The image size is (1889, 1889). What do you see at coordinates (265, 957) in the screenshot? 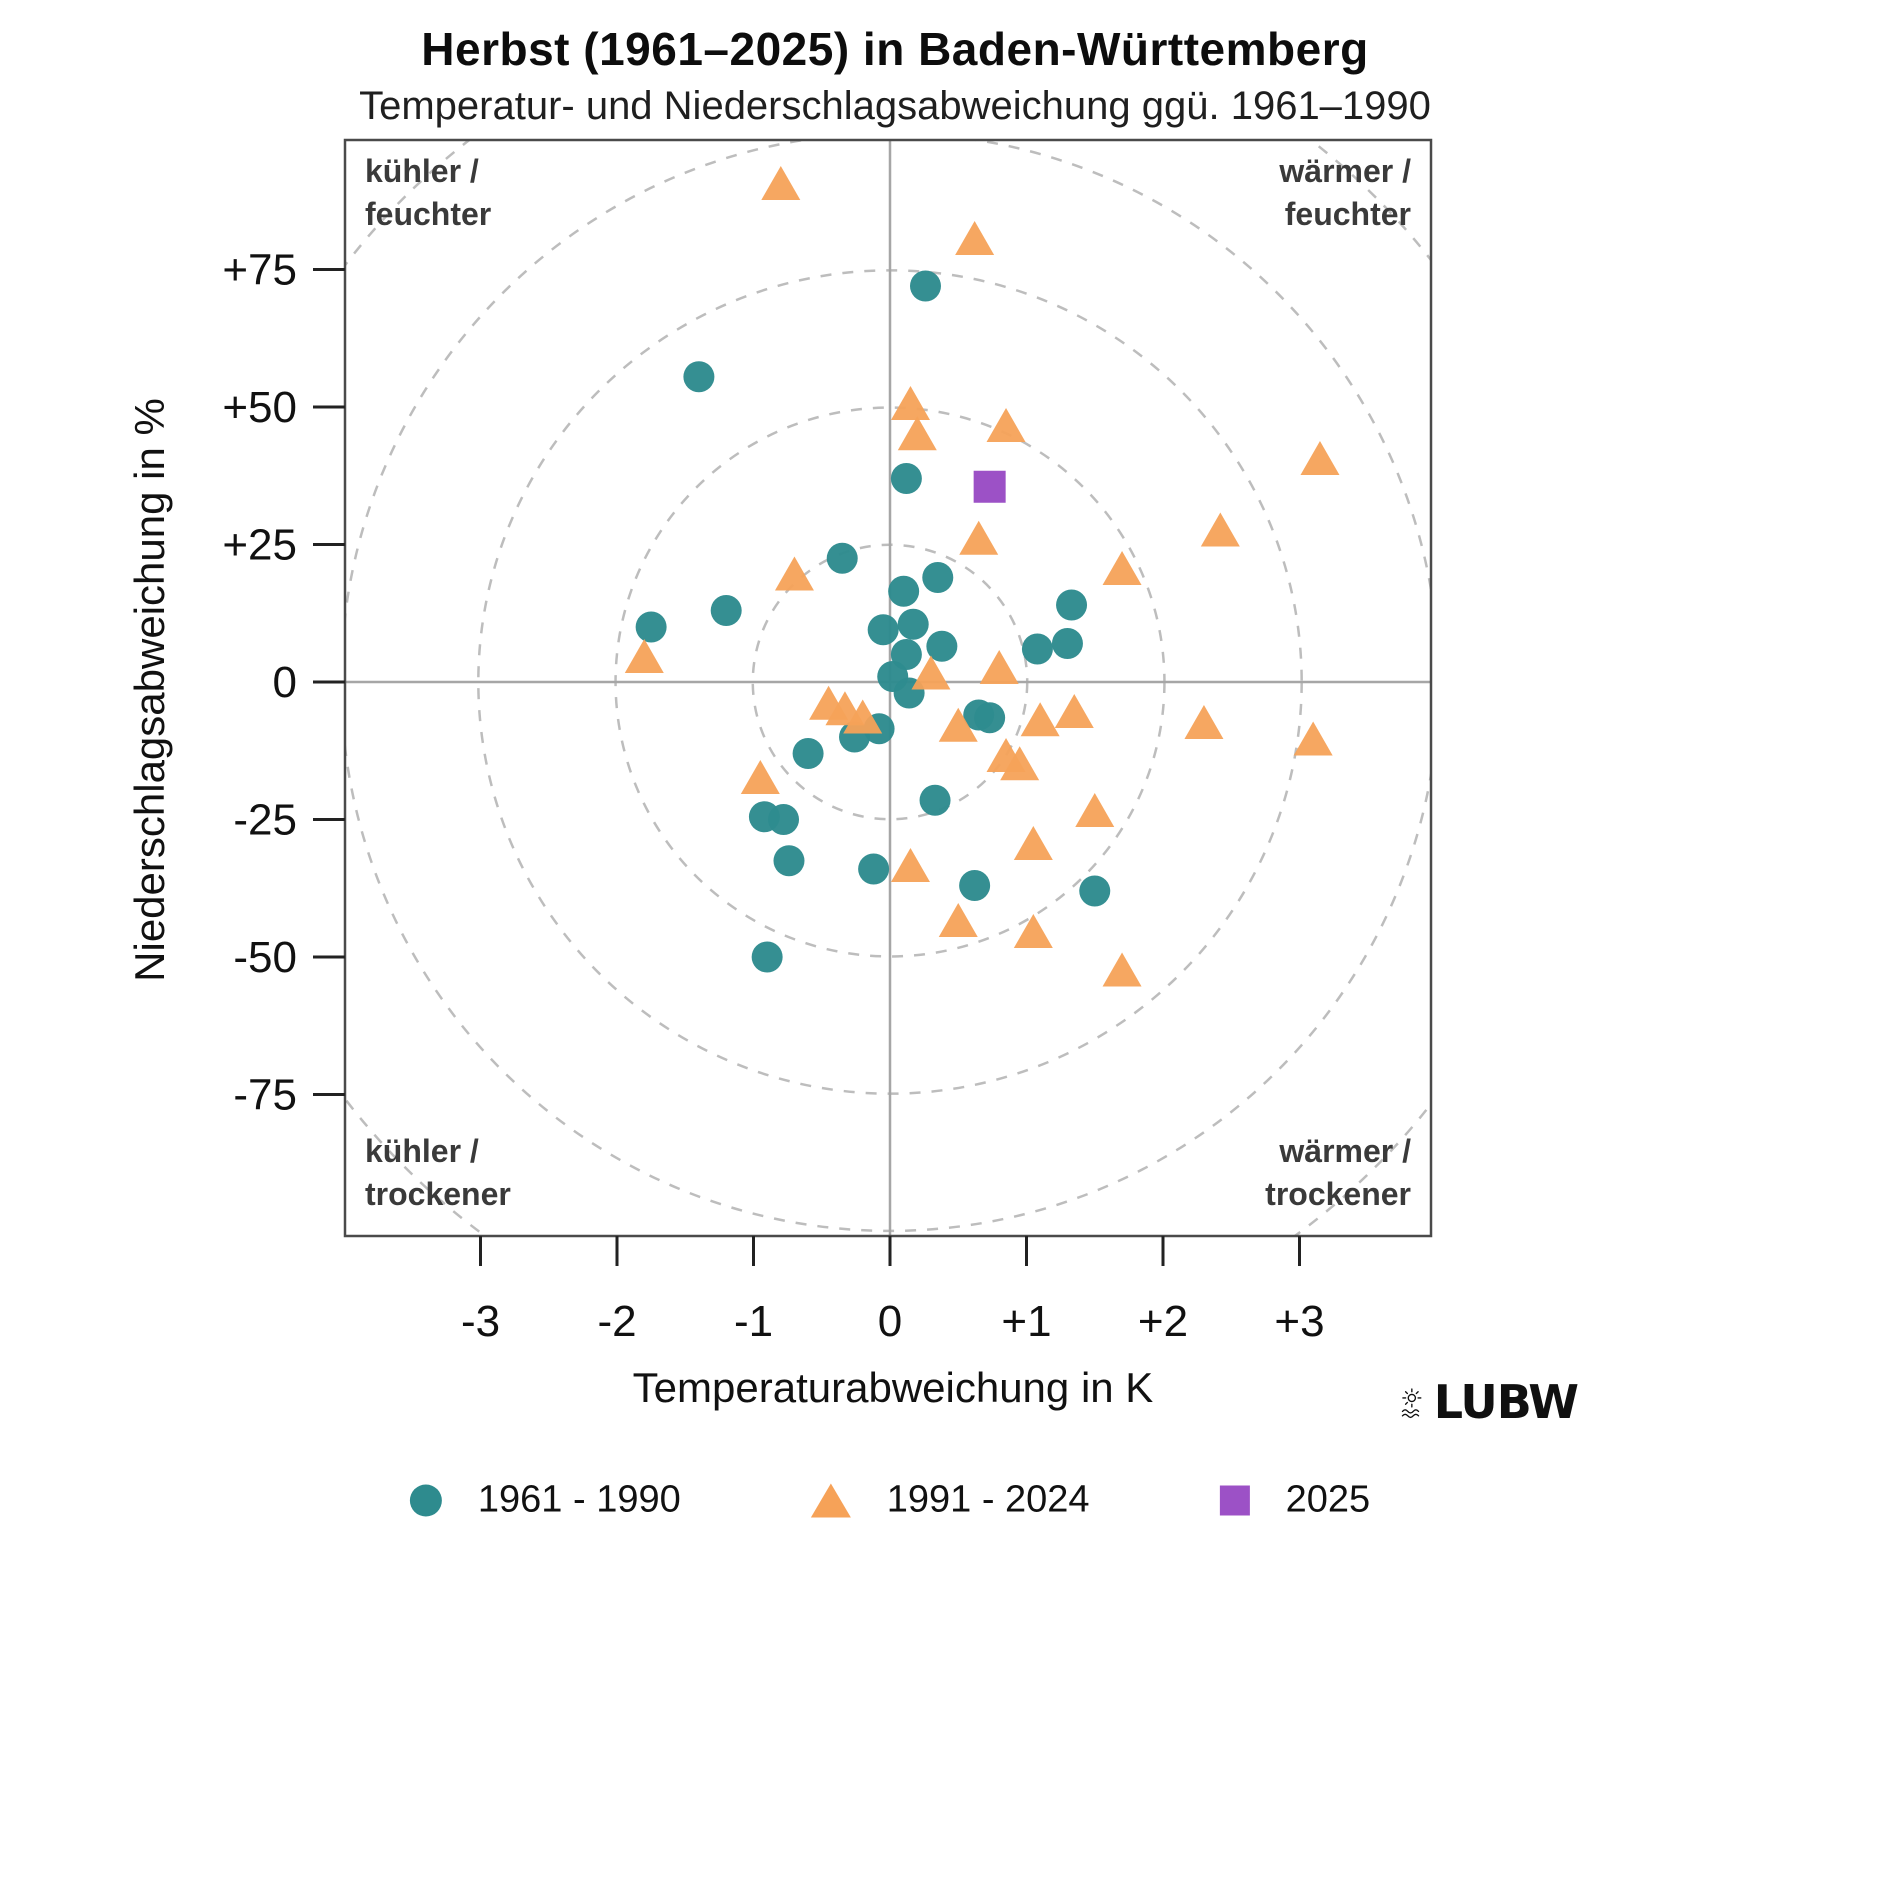
I see `y-tick-label: -50` at bounding box center [265, 957].